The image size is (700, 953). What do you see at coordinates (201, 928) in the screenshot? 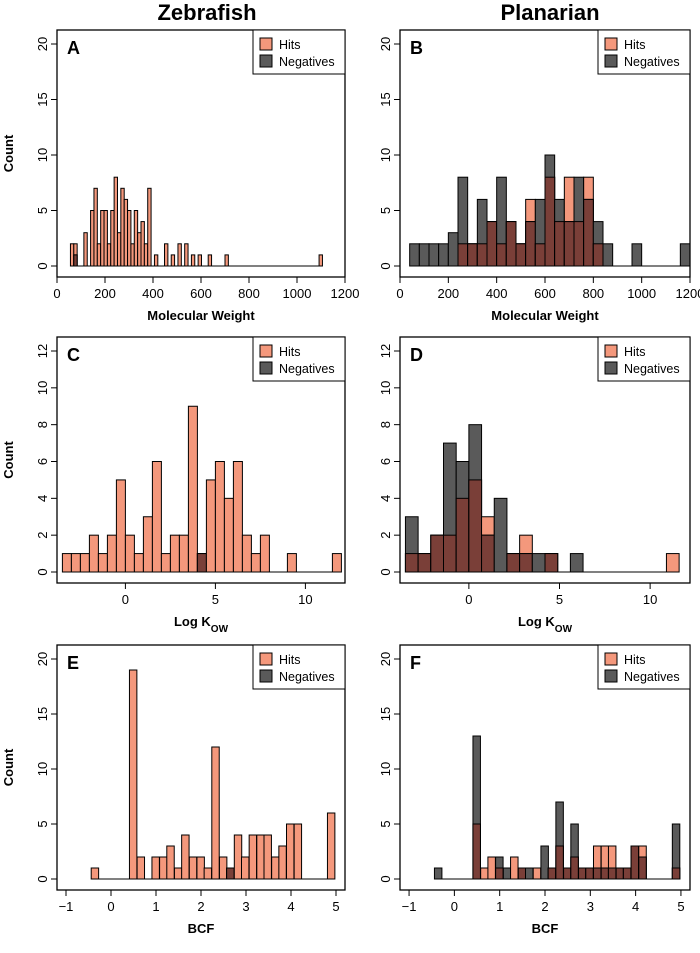
I see `x-axis-label: BCF` at bounding box center [201, 928].